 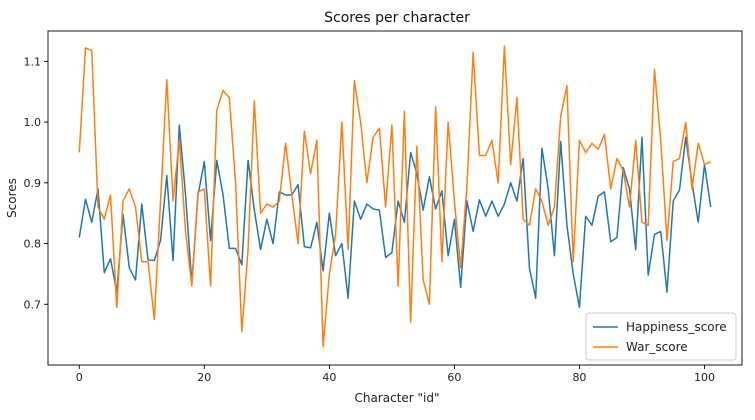 What do you see at coordinates (33, 183) in the screenshot?
I see `y-tick-label: 0.9` at bounding box center [33, 183].